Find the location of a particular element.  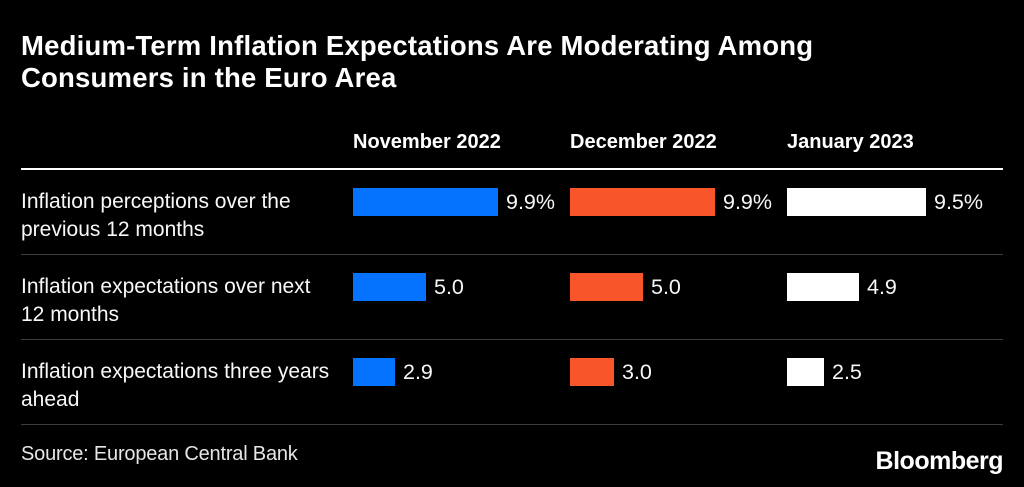

column-header-november-2022: November 2022 is located at coordinates (427, 142).